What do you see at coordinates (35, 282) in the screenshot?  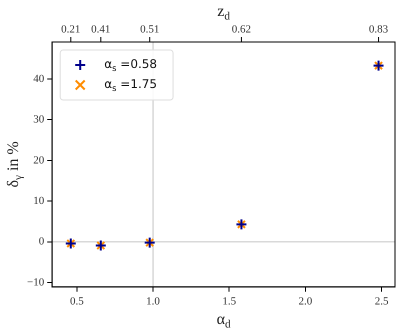 I see `y-tick-label: −10` at bounding box center [35, 282].